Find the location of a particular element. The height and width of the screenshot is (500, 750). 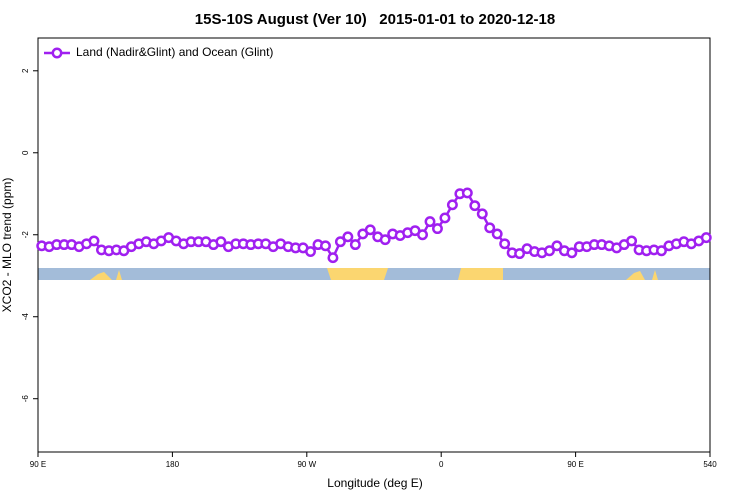

x-axis-label: Longitude (deg E) is located at coordinates (374, 483).